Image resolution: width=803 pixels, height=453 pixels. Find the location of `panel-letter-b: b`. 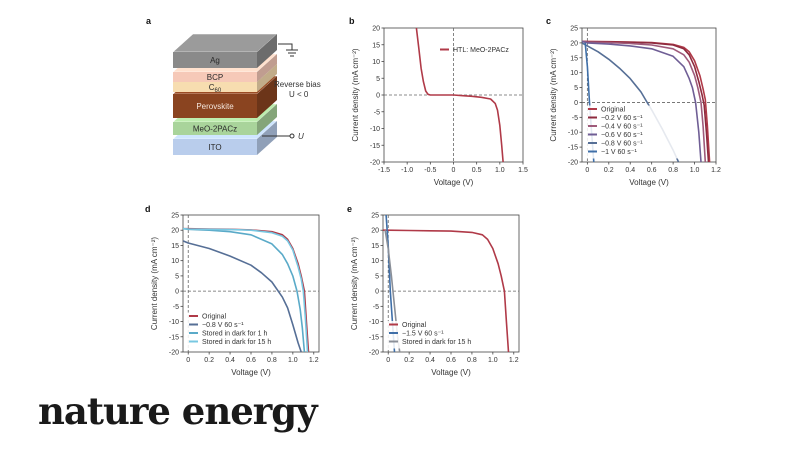

panel-letter-b: b is located at coordinates (352, 21).